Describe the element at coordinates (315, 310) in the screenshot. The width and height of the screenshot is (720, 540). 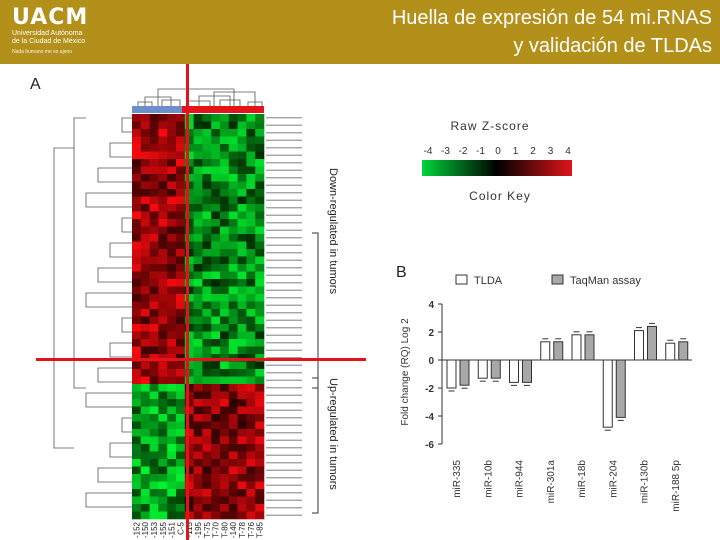
I see `down-bracket` at that location.